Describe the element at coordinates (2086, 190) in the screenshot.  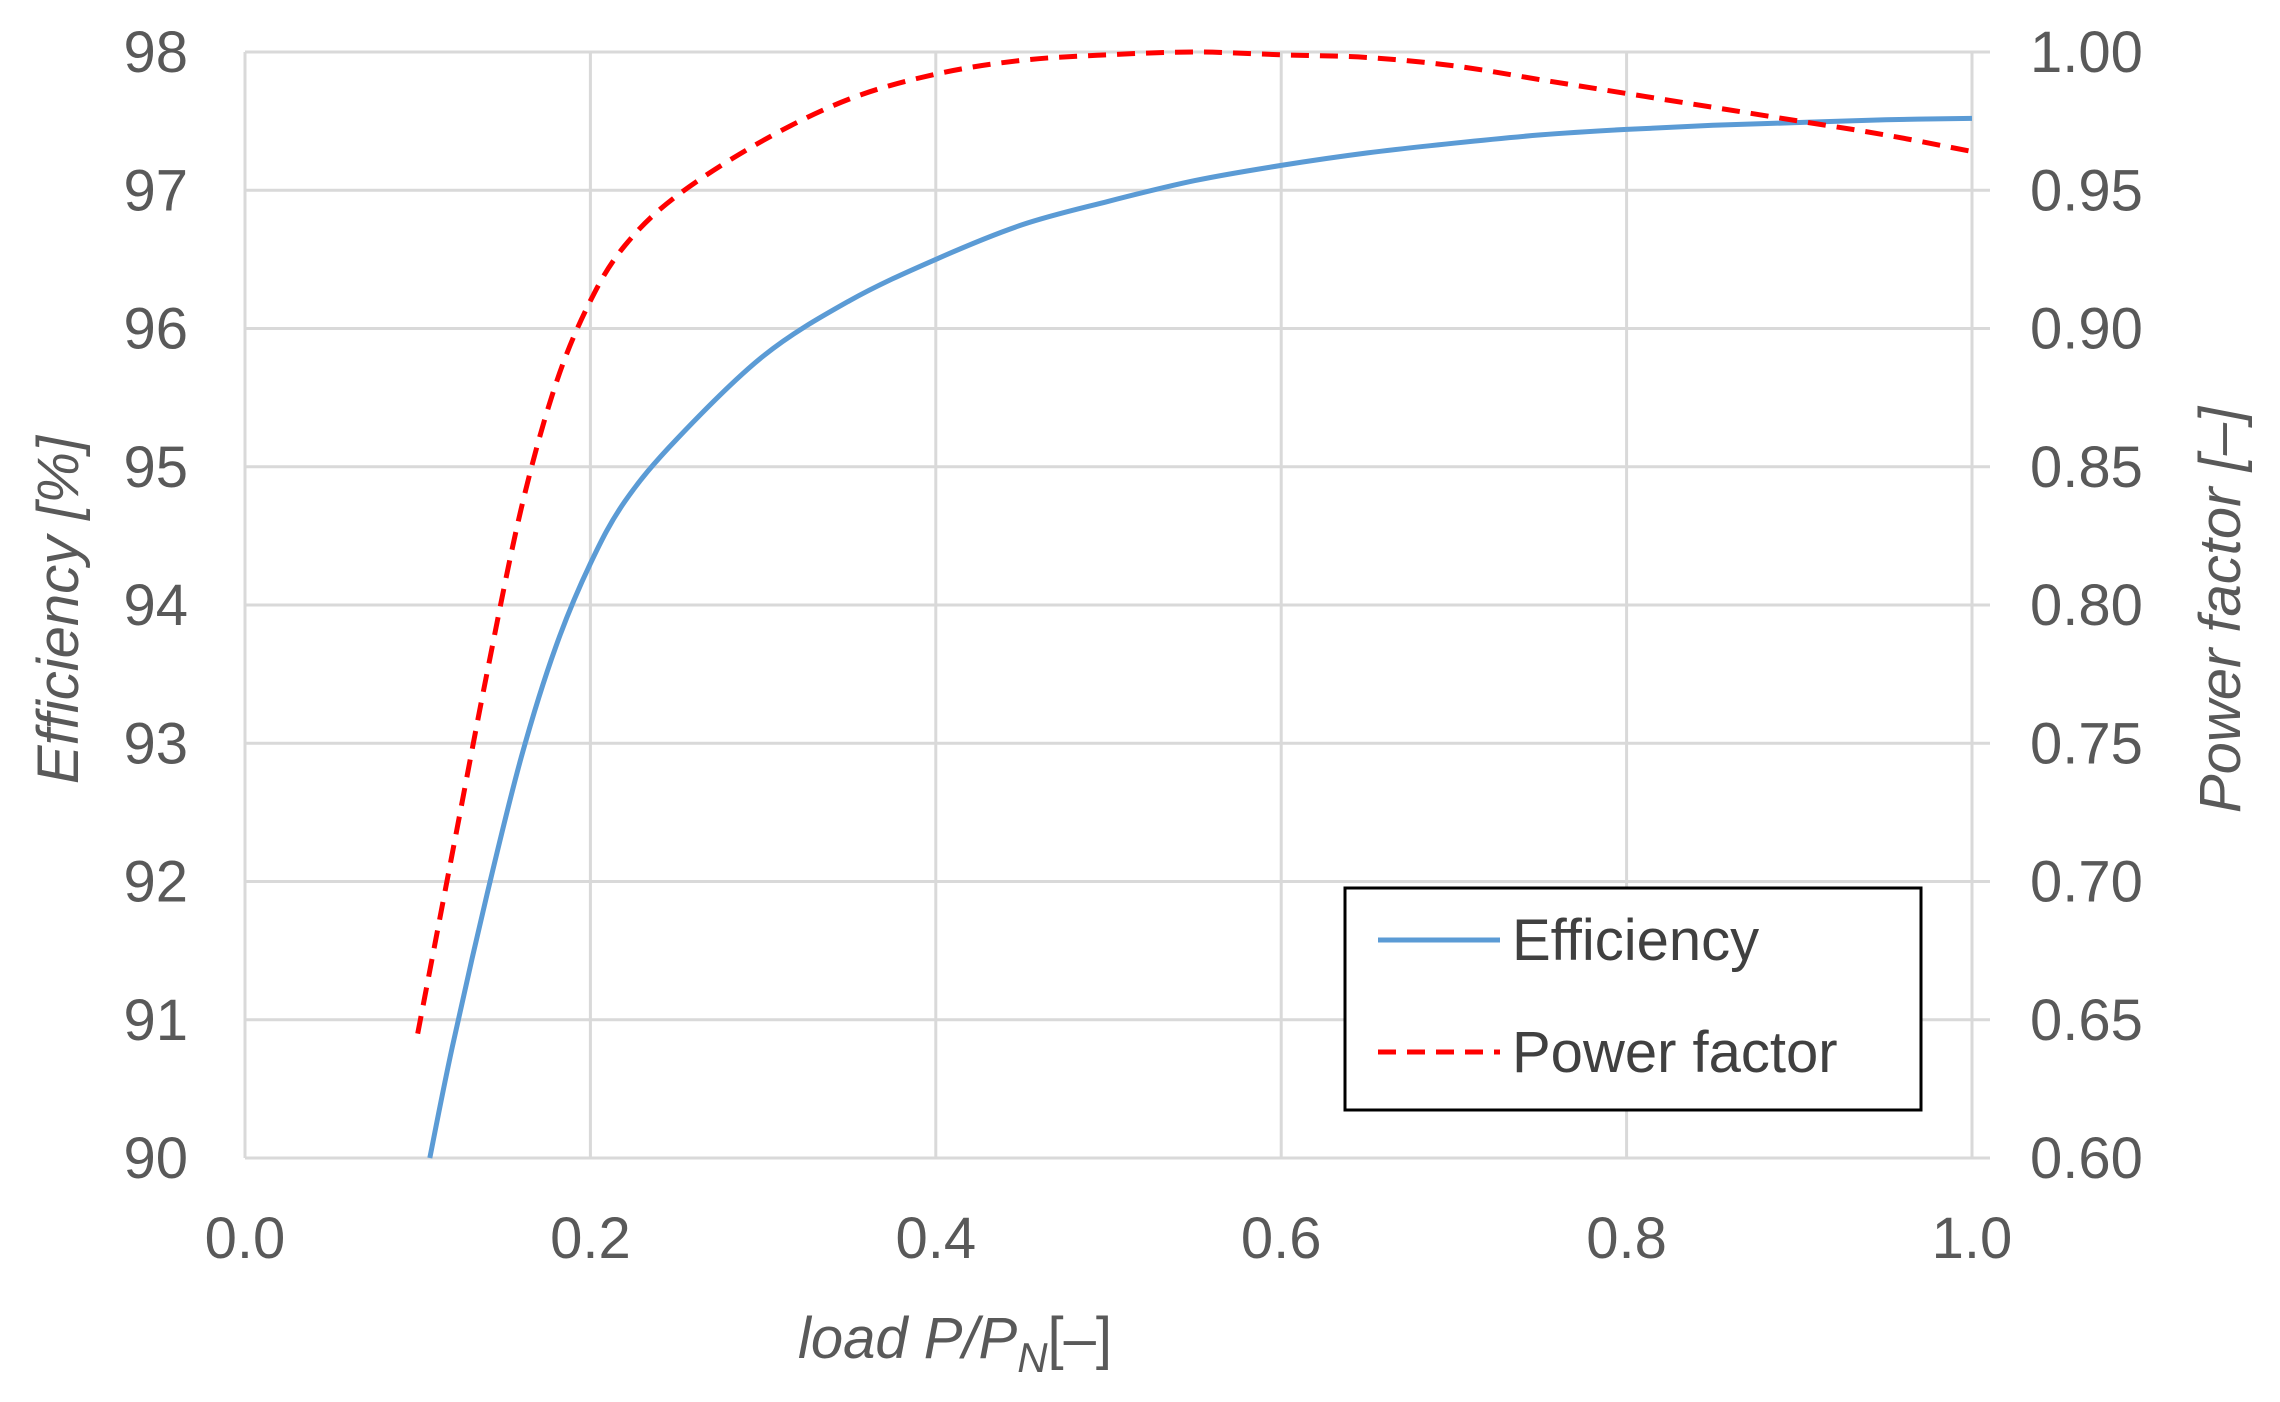
I see `y2-tick-label: 0.95` at that location.